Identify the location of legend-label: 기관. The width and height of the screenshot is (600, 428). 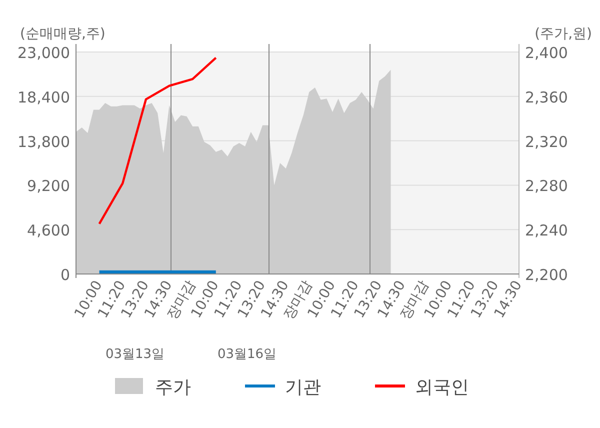
(303, 387).